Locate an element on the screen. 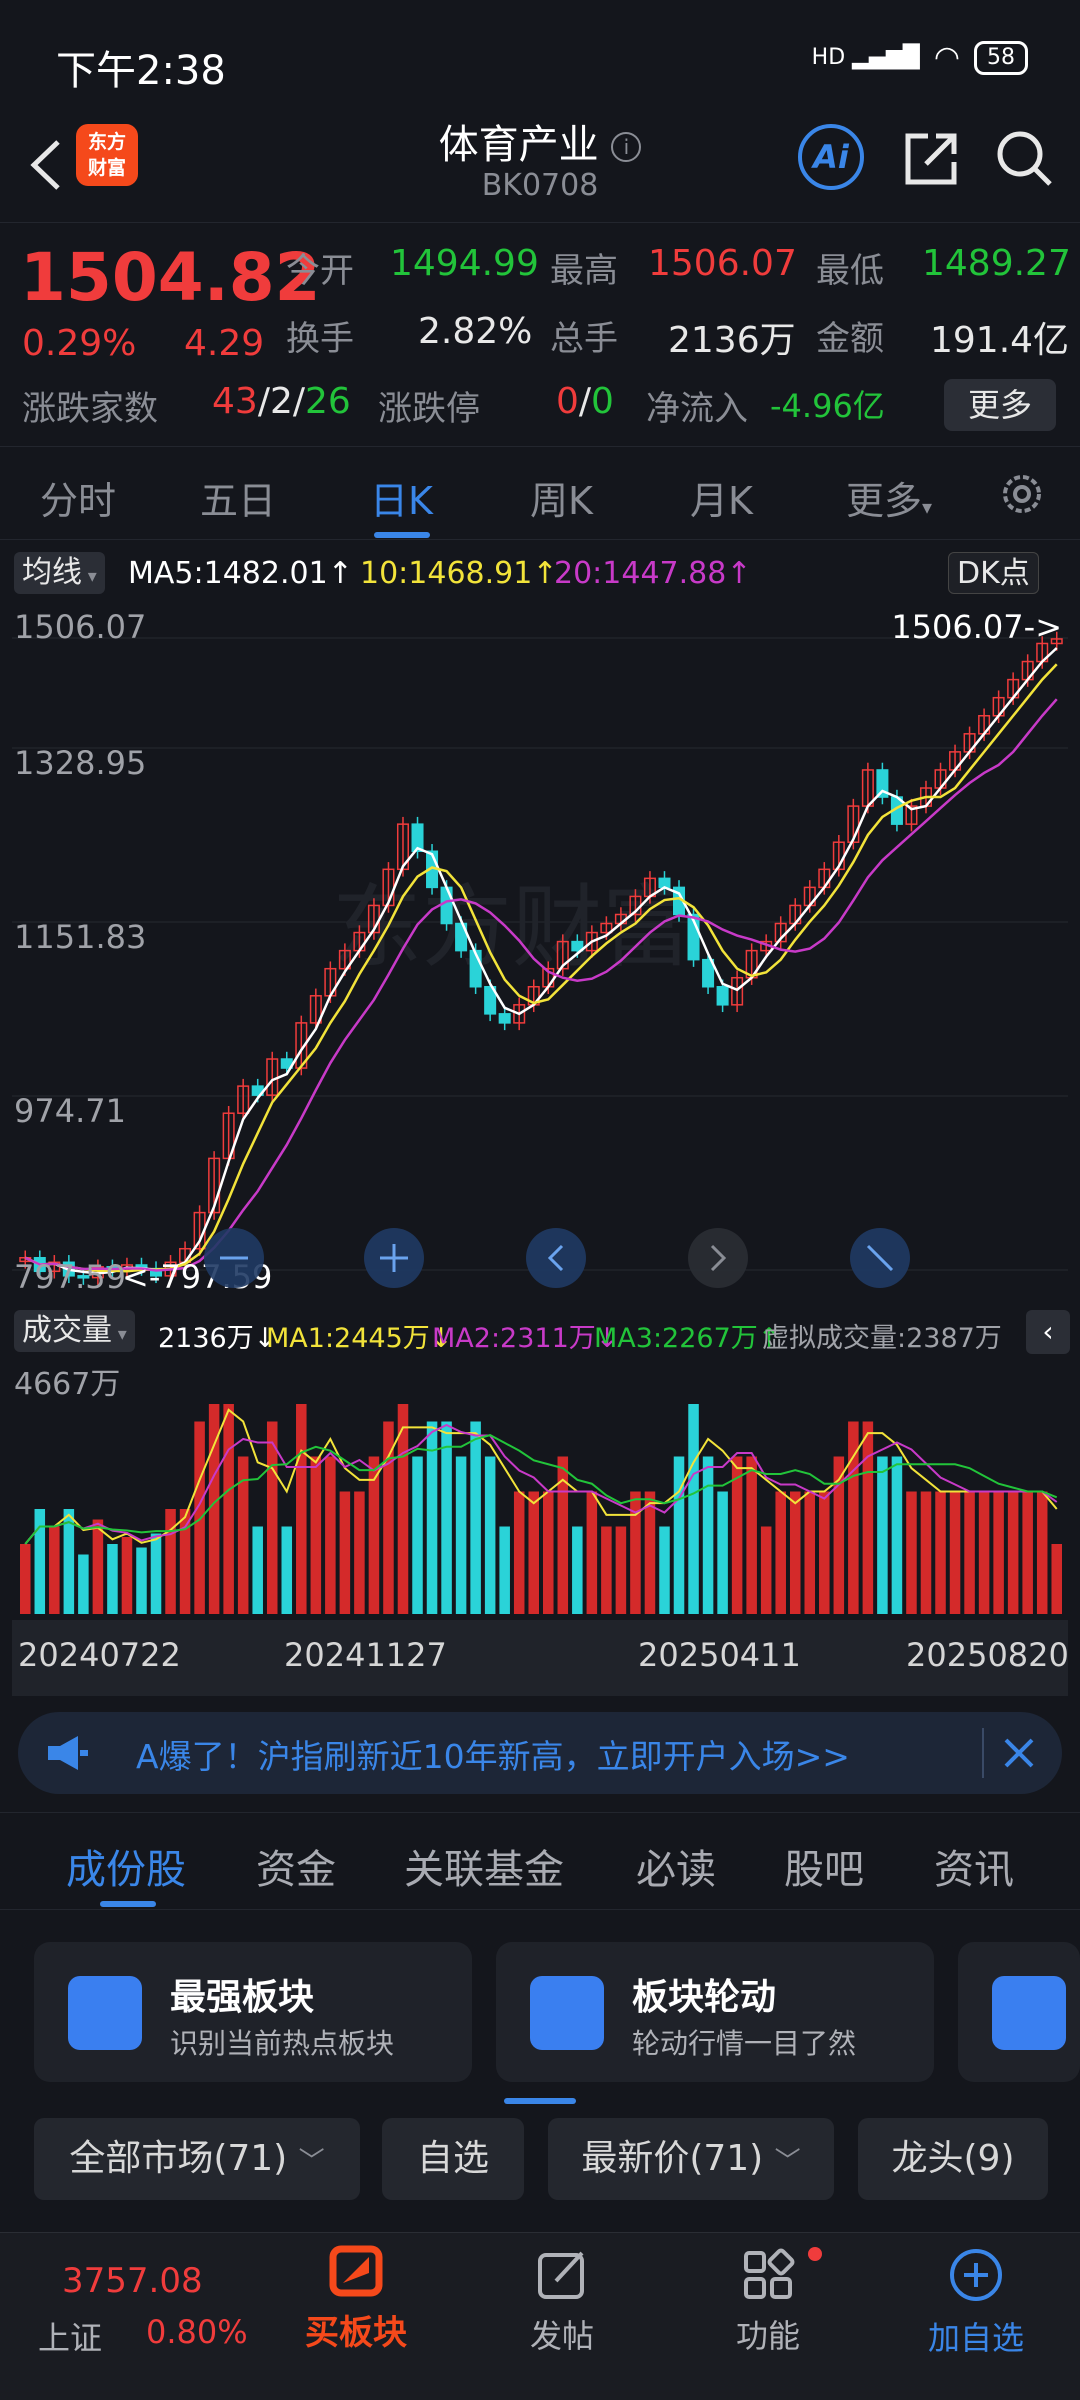 This screenshot has width=1080, height=2400. tab-funds: 资金 is located at coordinates (296, 1870).